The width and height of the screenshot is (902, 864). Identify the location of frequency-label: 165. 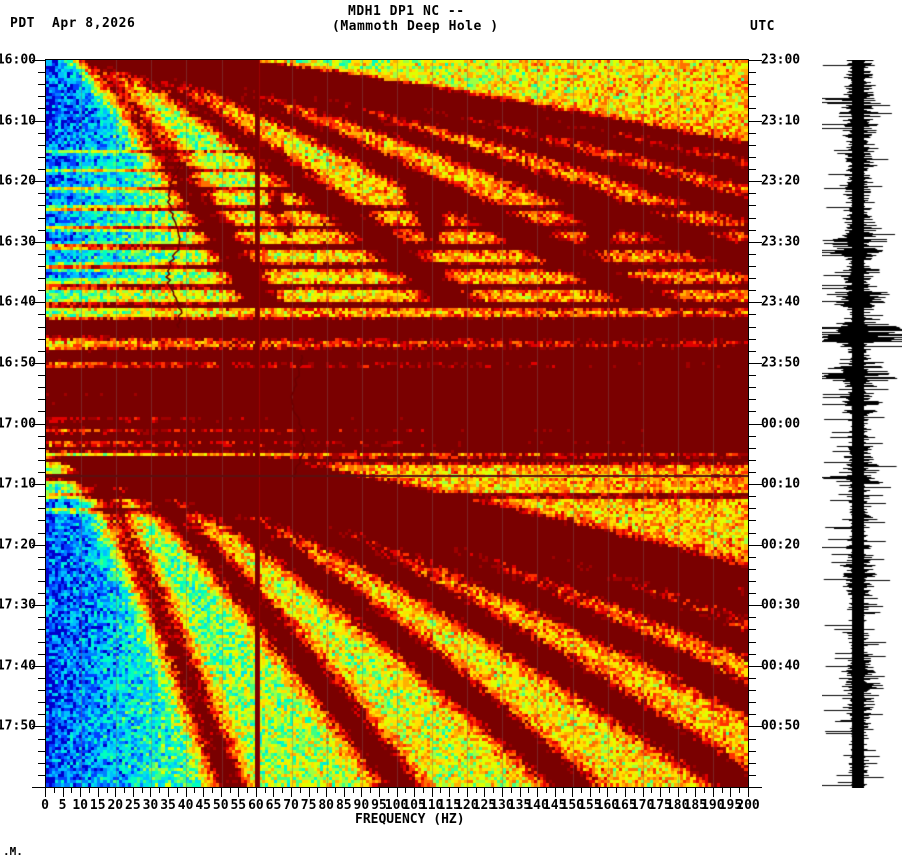
(625, 805).